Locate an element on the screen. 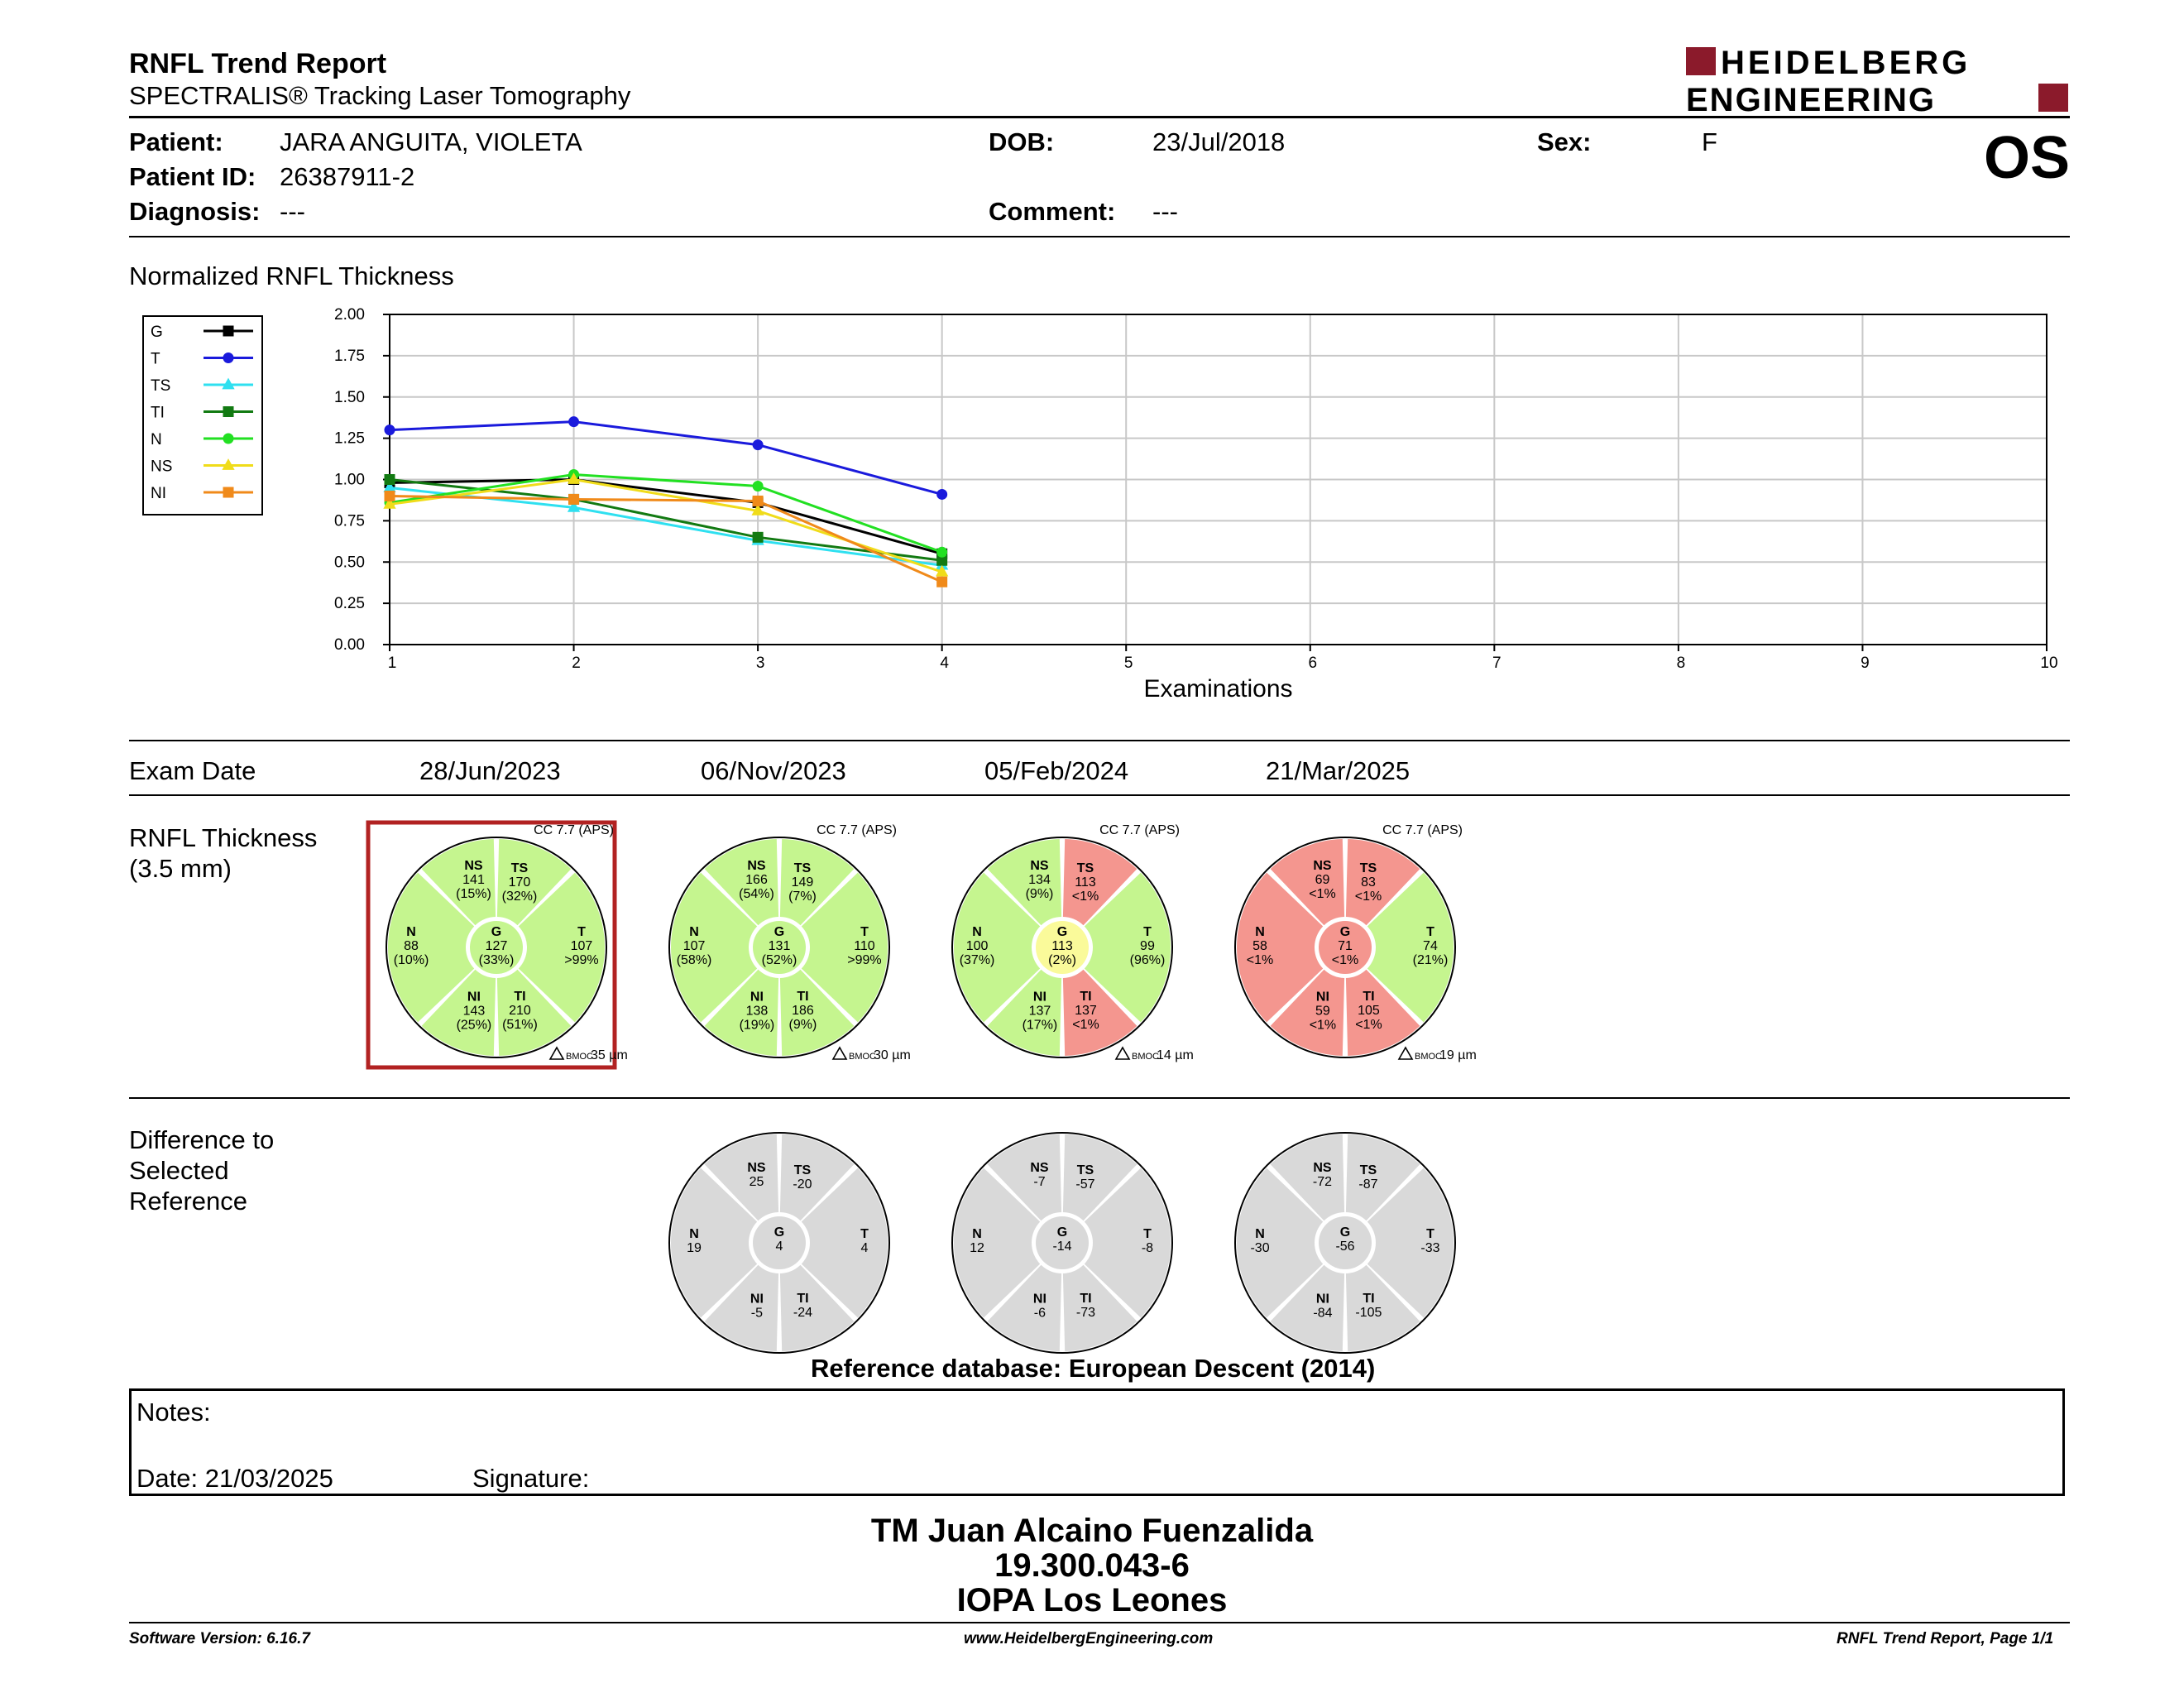  x-tick-label: 2 is located at coordinates (576, 663).